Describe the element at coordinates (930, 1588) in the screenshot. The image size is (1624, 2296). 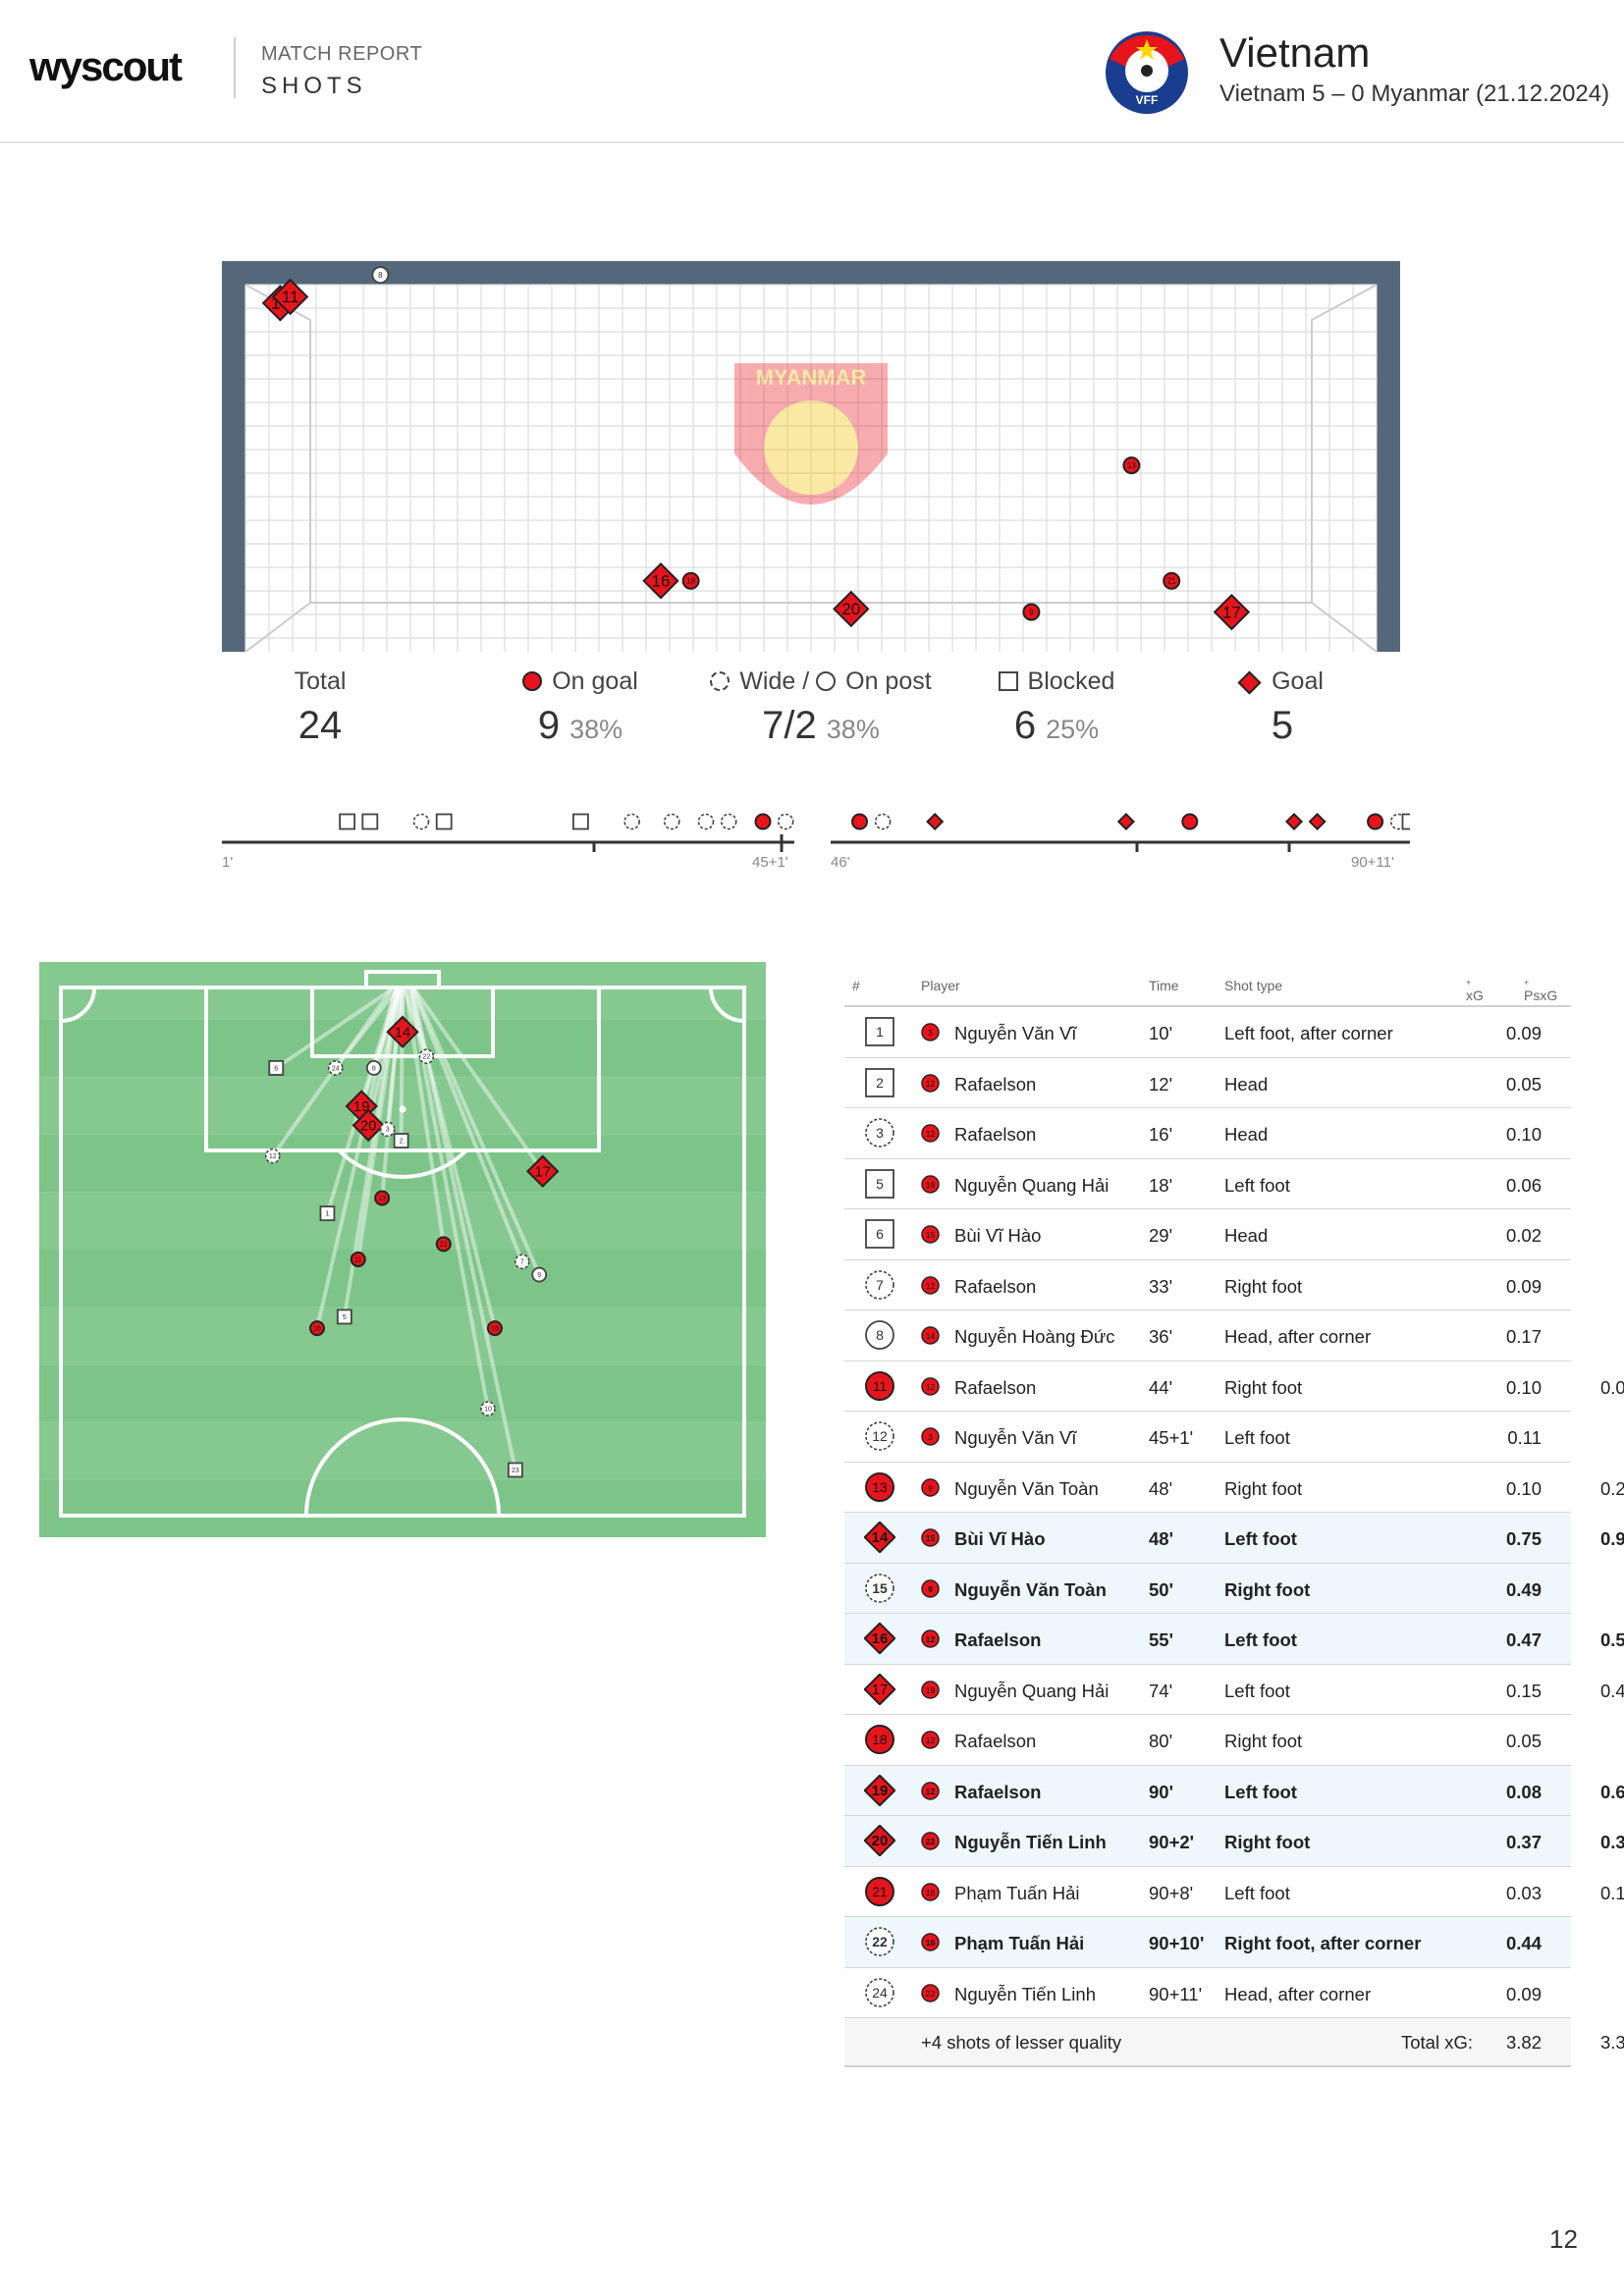
I see `player-number-badge: 9` at that location.